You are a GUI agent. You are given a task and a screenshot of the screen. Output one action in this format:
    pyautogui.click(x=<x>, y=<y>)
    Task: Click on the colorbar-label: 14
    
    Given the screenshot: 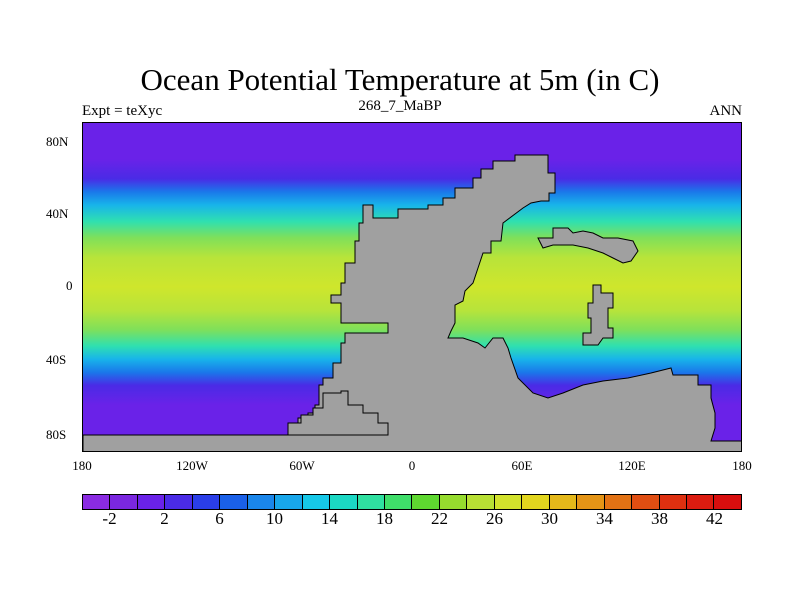 What is the action you would take?
    pyautogui.click(x=329, y=518)
    